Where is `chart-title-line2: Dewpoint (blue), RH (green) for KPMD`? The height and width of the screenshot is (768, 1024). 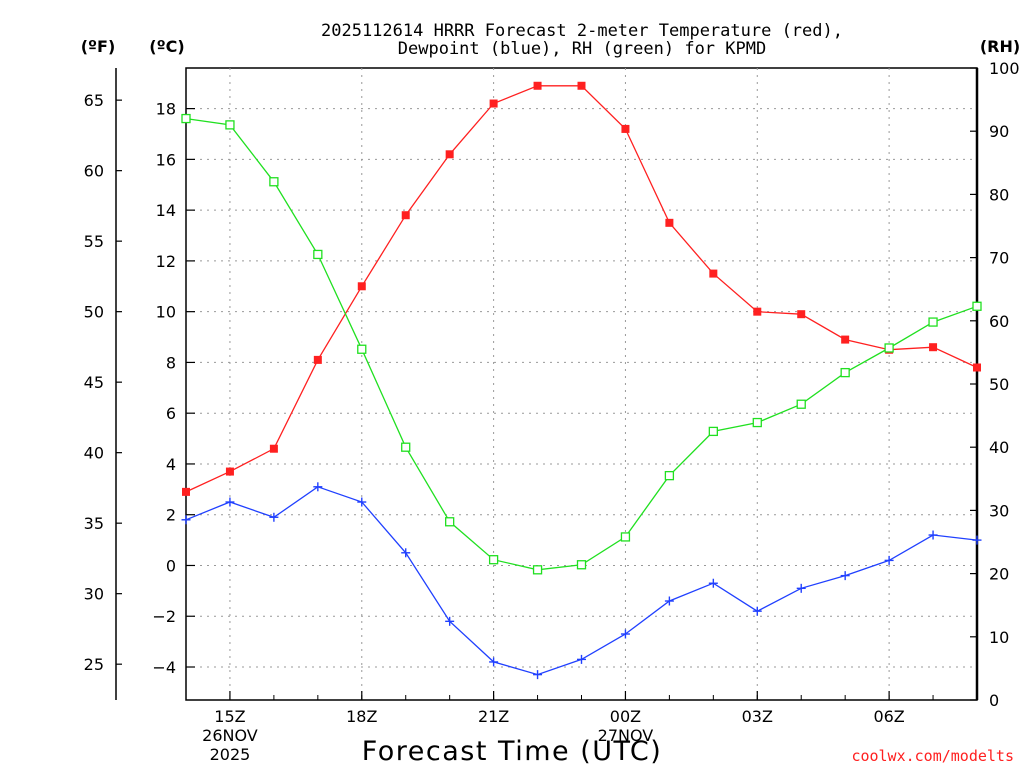
chart-title-line2: Dewpoint (blue), RH (green) for KPMD is located at coordinates (582, 49).